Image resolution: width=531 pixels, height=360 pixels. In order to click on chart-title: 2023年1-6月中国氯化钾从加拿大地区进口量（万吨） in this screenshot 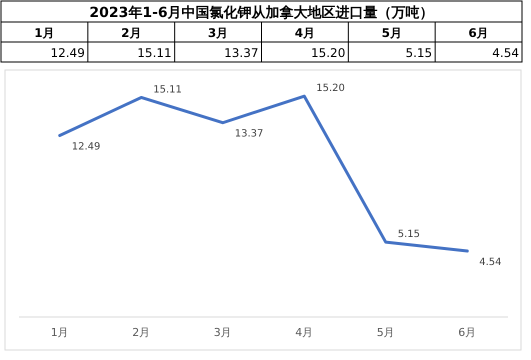, I will do `click(261, 13)`.